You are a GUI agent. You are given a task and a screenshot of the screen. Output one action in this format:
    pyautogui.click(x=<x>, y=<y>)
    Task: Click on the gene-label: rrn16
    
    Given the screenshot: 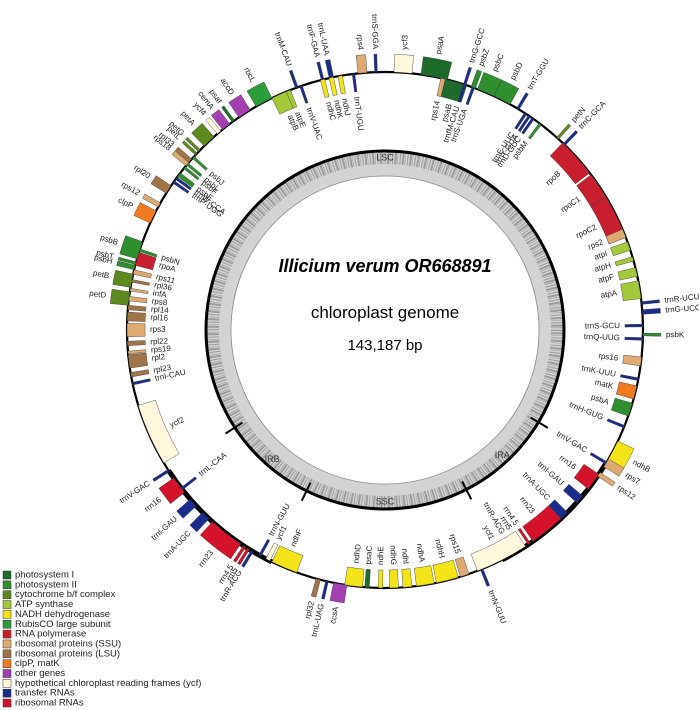 What is the action you would take?
    pyautogui.click(x=568, y=462)
    